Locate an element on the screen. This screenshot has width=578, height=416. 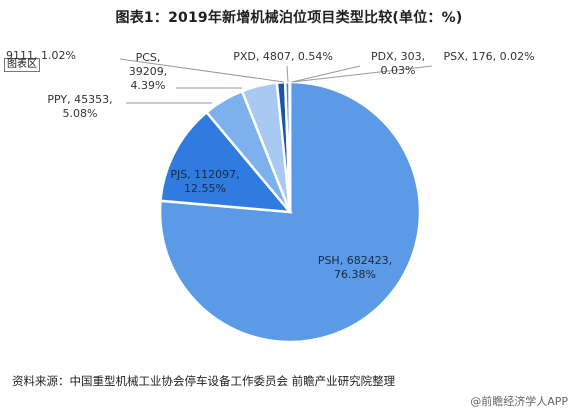
slice-label-unnamed: 9111, 1.02% is located at coordinates (41, 55).